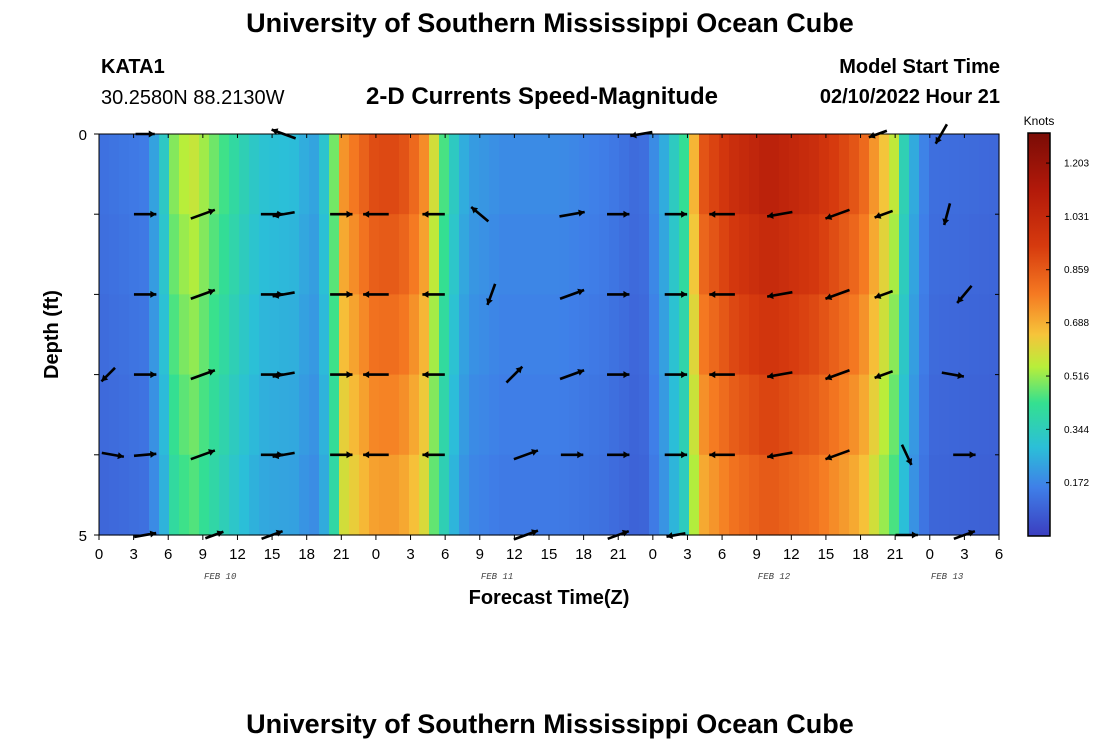 The width and height of the screenshot is (1100, 750). I want to click on chart-subtitle: 2-D Currents Speed-Magnitude, so click(542, 96).